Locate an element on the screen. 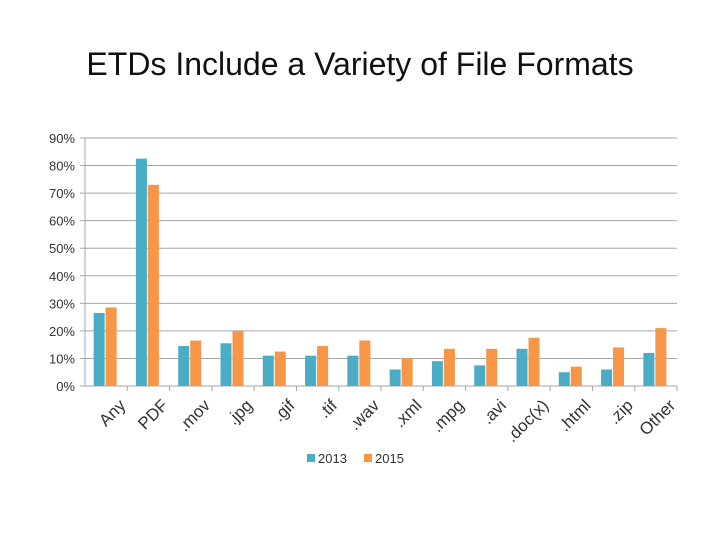 Image resolution: width=720 pixels, height=540 pixels. x-tick-label: Other is located at coordinates (658, 418).